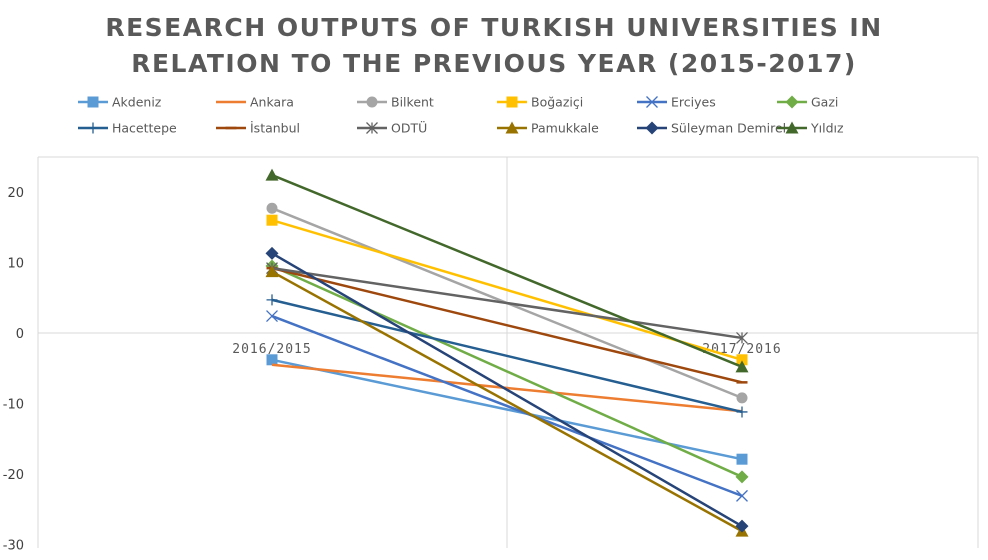  I want to click on legend-item-bog-azic-i: Boğaziçi, so click(540, 102).